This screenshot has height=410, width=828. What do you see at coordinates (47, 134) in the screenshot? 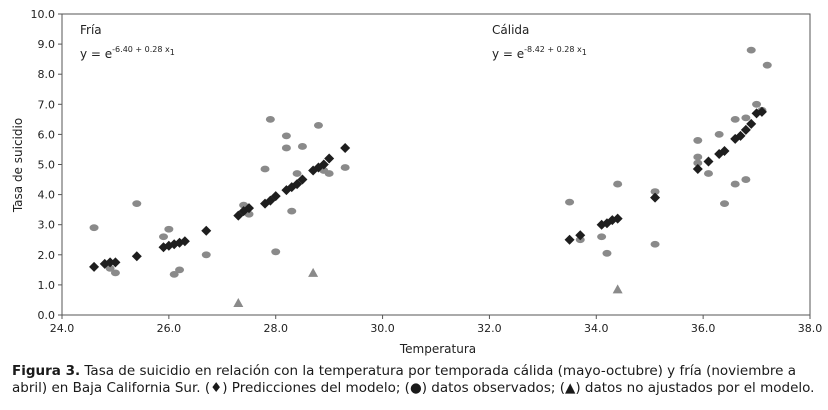
I see `y-tick-label: 6.0` at bounding box center [47, 134].